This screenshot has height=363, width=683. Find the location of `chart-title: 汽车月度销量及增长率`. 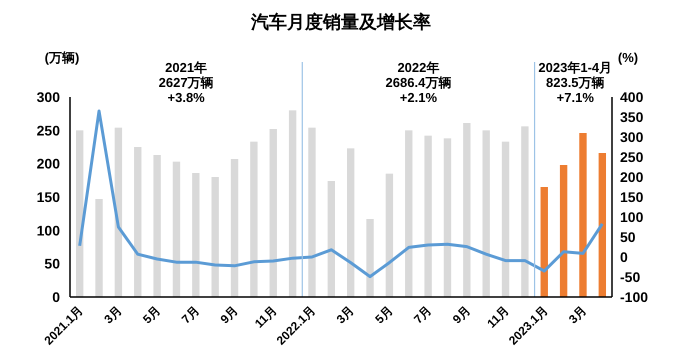

chart-title: 汽车月度销量及增长率 is located at coordinates (340, 22).